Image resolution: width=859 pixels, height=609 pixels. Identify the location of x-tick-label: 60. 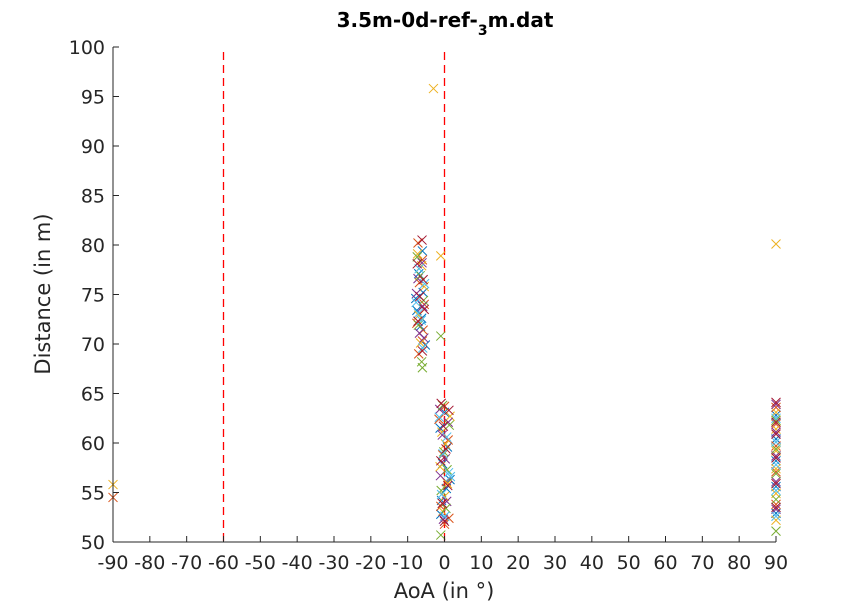
(665, 563).